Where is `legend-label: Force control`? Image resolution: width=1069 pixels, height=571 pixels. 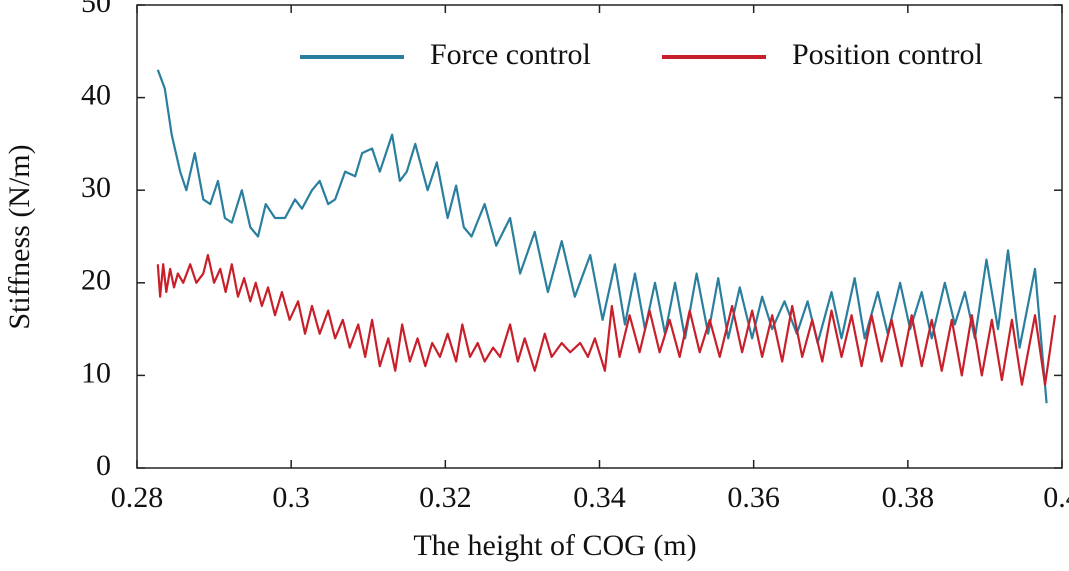 legend-label: Force control is located at coordinates (510, 54).